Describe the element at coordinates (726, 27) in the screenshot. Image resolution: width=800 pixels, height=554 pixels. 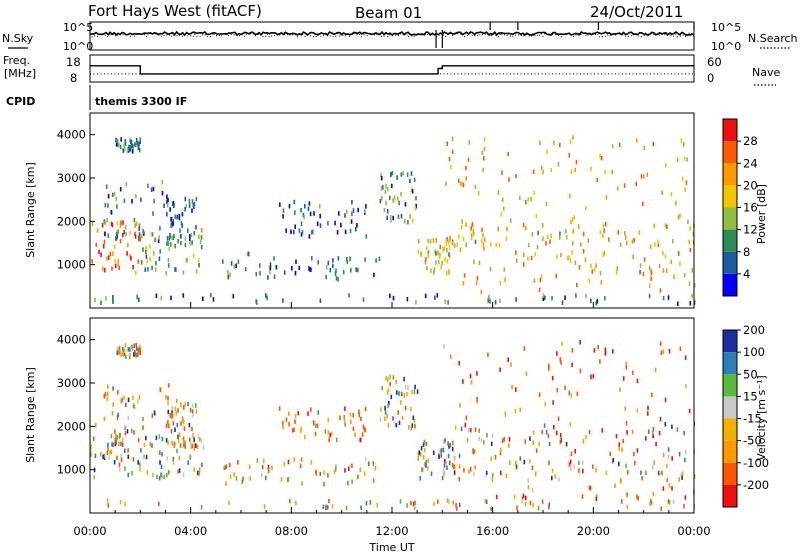
I see `nsearch-tick-top: 10^5` at that location.